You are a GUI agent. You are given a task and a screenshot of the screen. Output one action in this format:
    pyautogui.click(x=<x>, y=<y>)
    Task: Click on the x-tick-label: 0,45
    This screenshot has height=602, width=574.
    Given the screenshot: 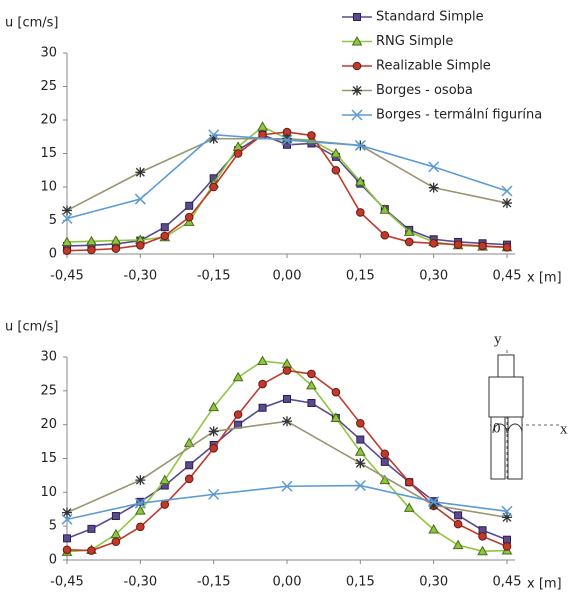 What is the action you would take?
    pyautogui.click(x=507, y=276)
    